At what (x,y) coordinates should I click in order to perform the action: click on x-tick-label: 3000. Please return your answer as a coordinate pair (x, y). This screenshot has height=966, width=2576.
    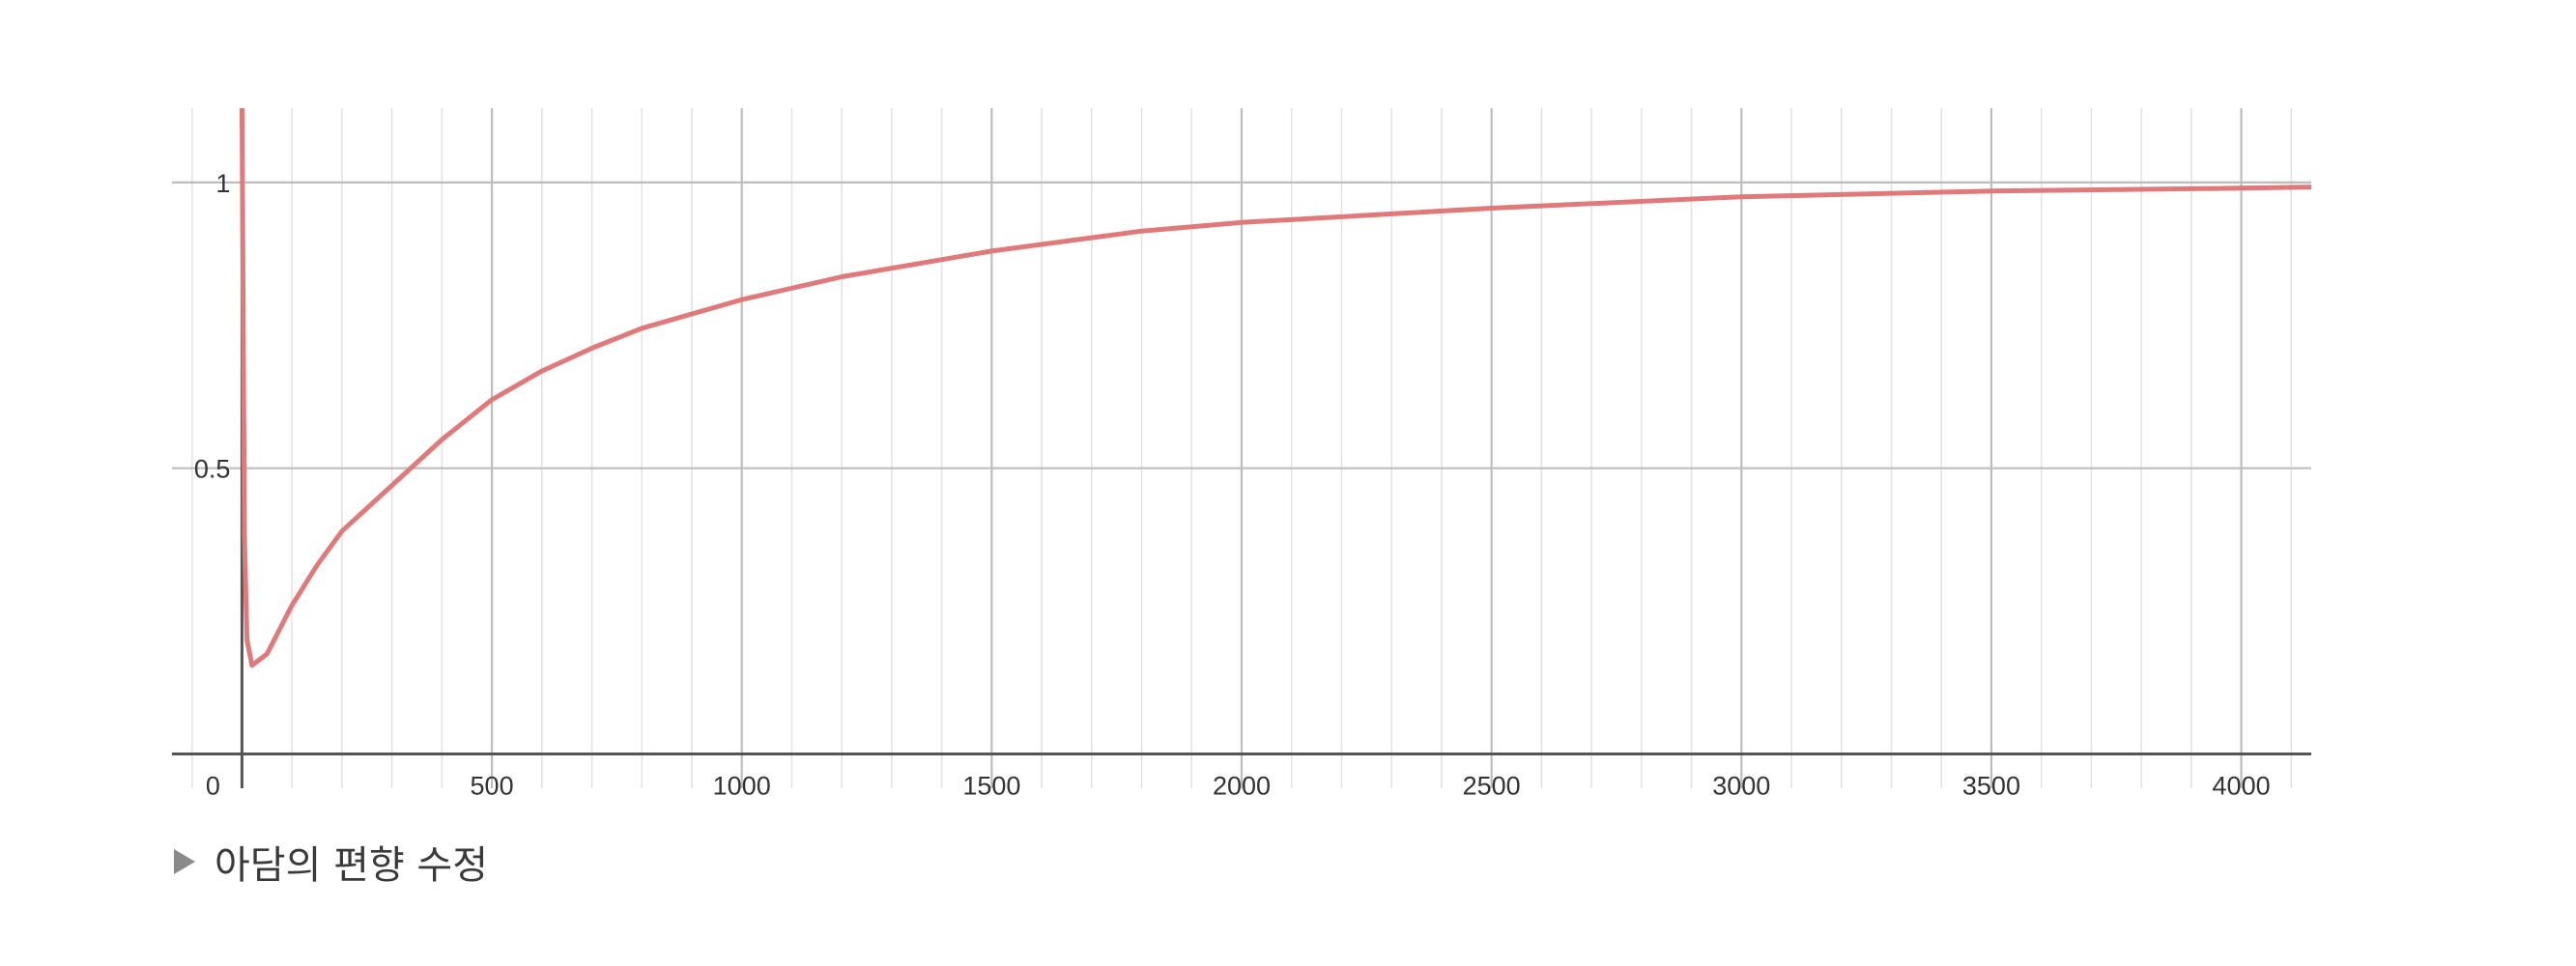
    Looking at the image, I should click on (1741, 786).